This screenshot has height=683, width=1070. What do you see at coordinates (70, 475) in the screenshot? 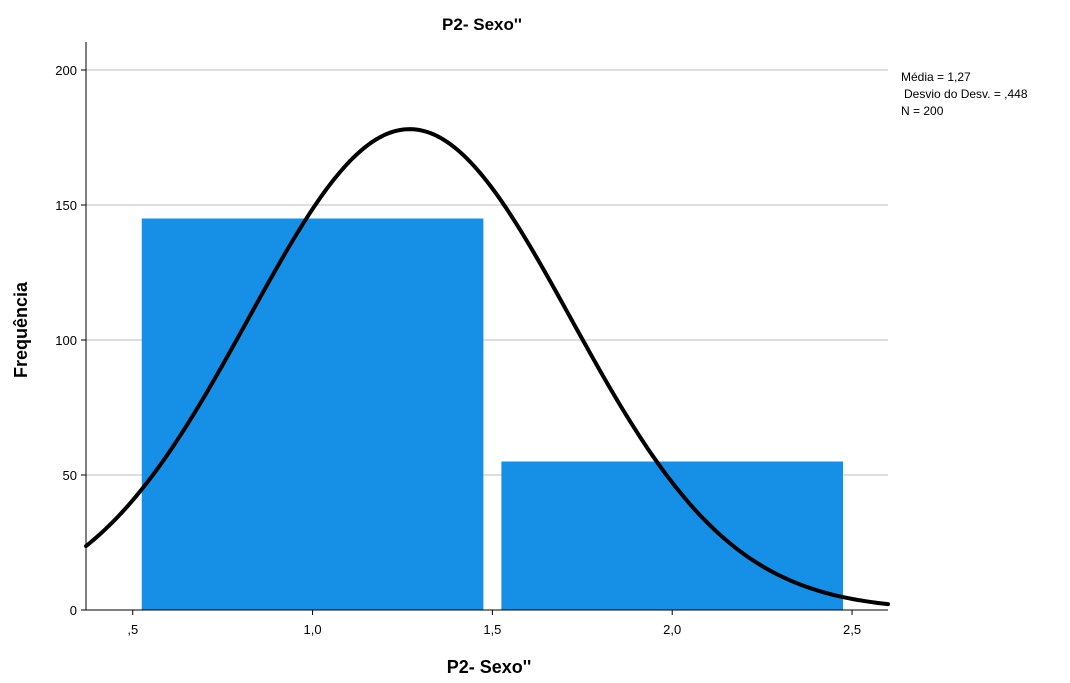
I see `y-tick-label: 50` at bounding box center [70, 475].